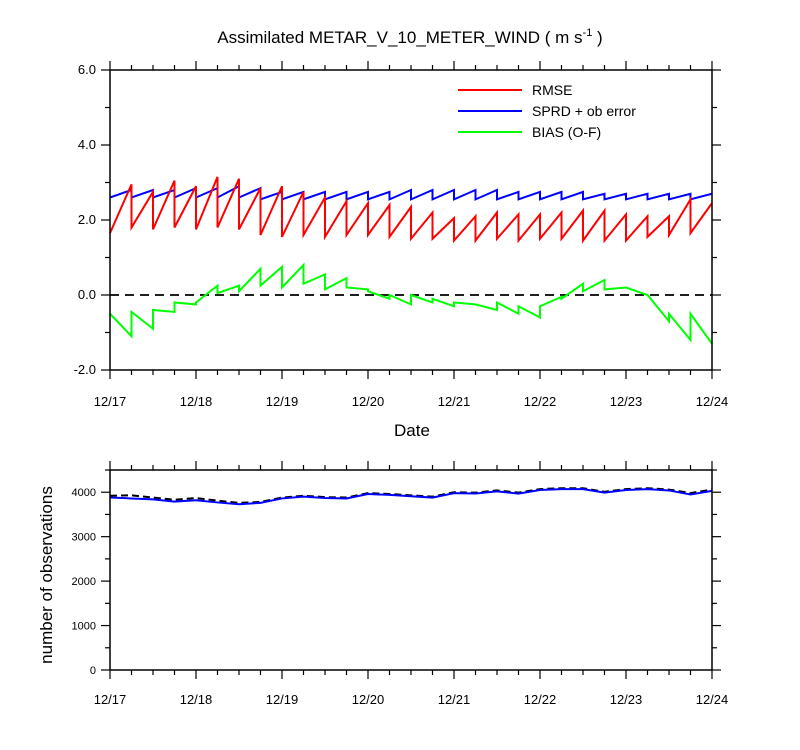 This screenshot has width=800, height=750. What do you see at coordinates (84, 582) in the screenshot?
I see `y-tick-label: 2000` at bounding box center [84, 582].